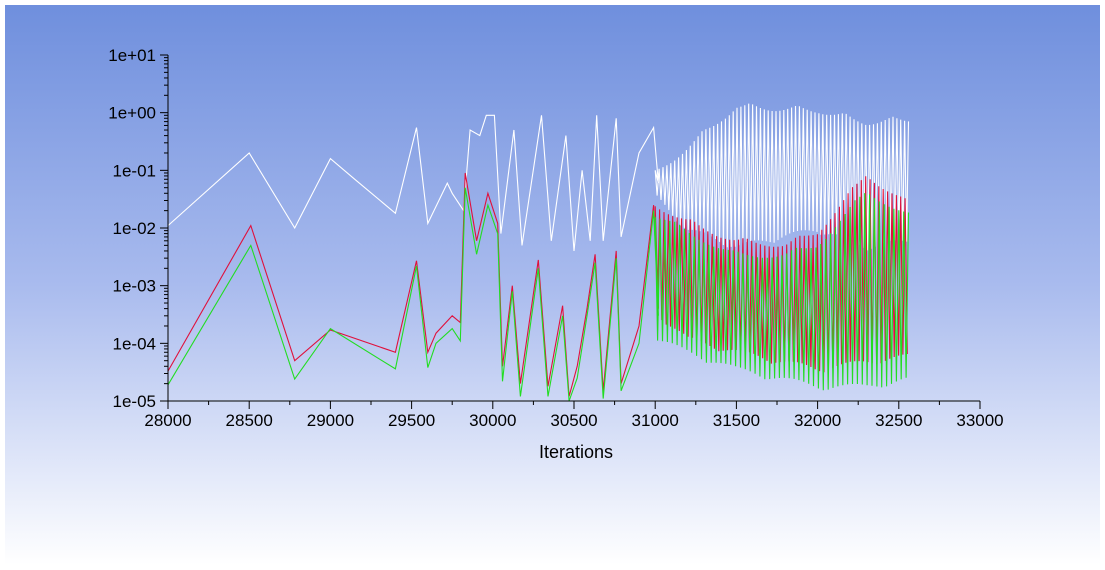 Image resolution: width=1105 pixels, height=570 pixels. Describe the element at coordinates (576, 452) in the screenshot. I see `x-axis-title: Iterations` at that location.